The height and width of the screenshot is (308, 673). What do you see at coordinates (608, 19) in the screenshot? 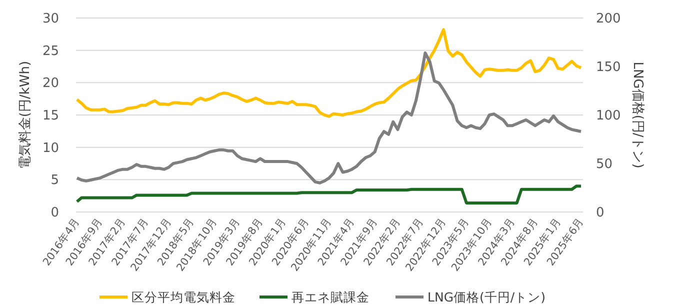
I see `y2-tick-label: 200` at bounding box center [608, 19].